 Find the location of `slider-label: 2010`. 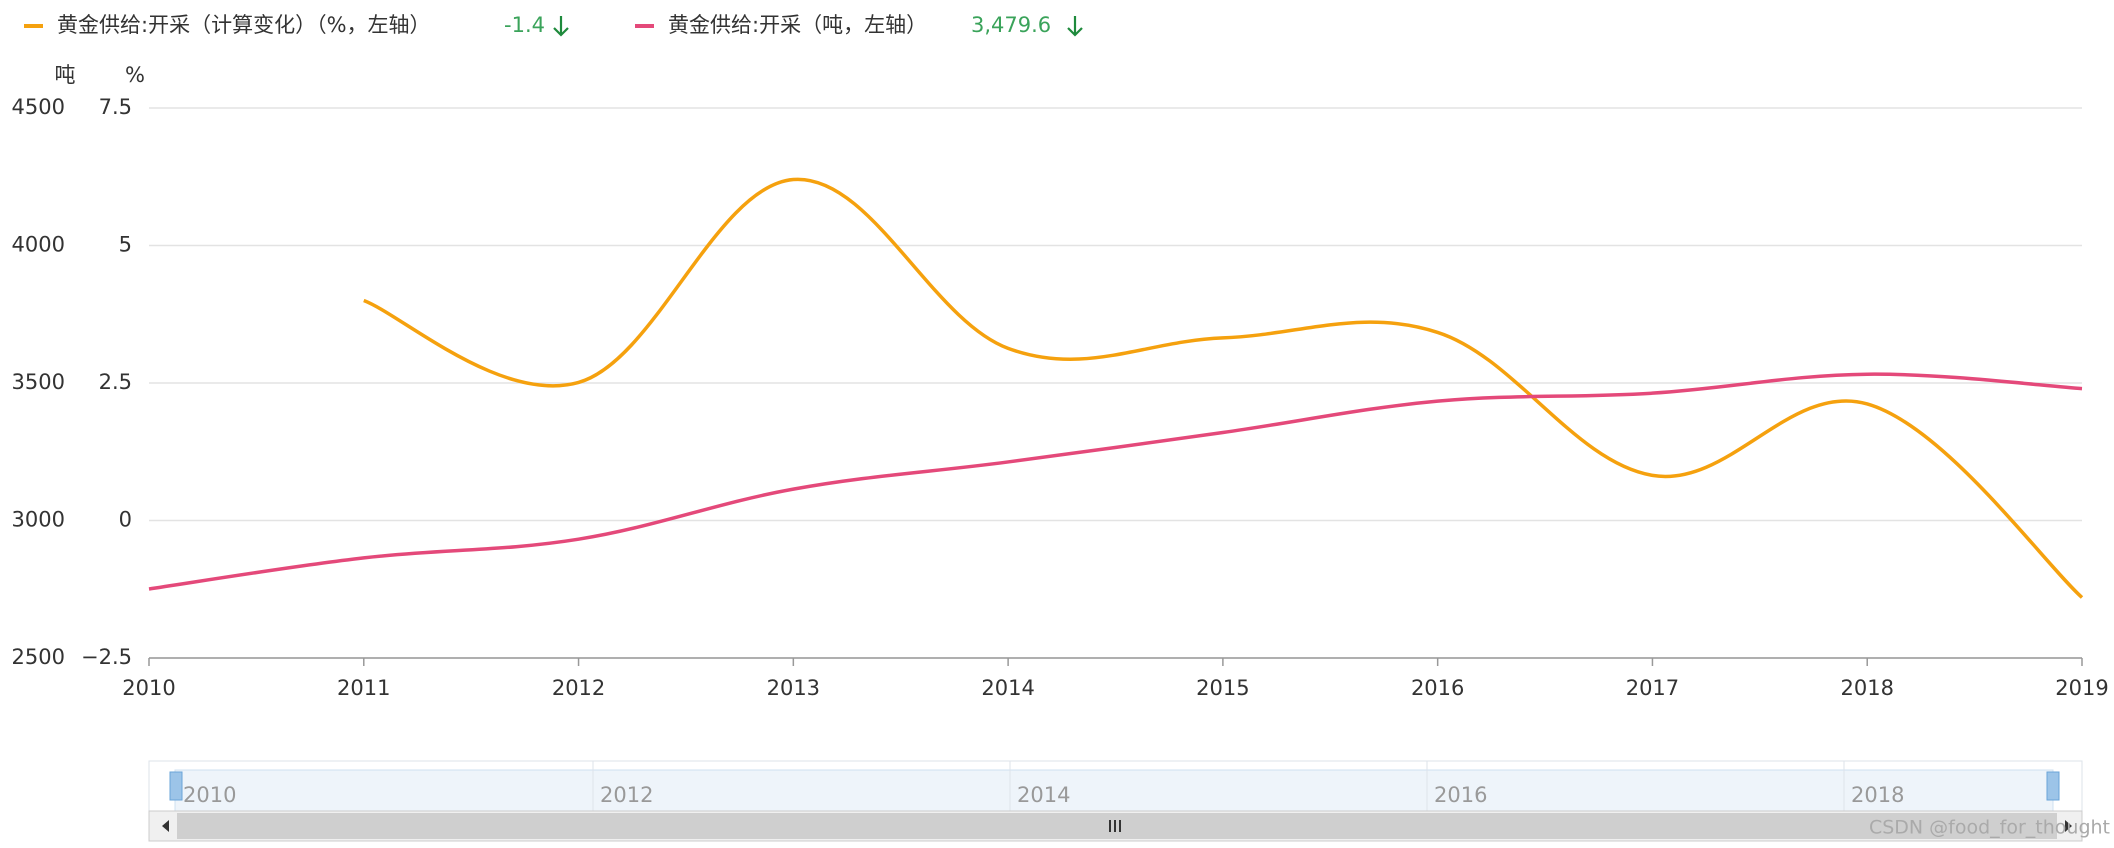

slider-label: 2010 is located at coordinates (209, 795).